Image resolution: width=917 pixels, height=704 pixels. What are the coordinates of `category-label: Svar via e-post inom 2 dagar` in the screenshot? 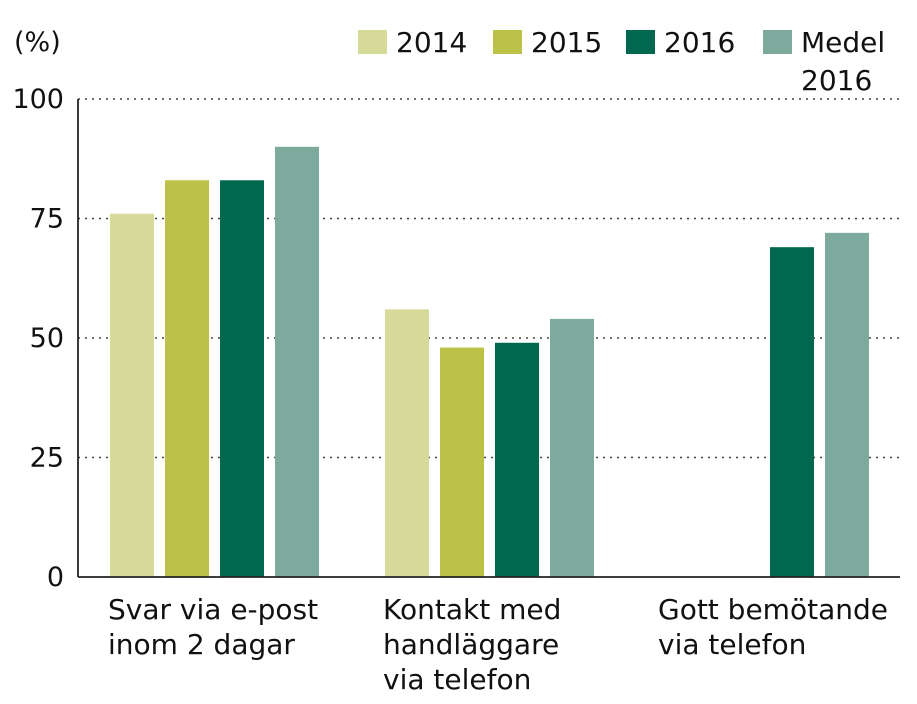 It's located at (213, 627).